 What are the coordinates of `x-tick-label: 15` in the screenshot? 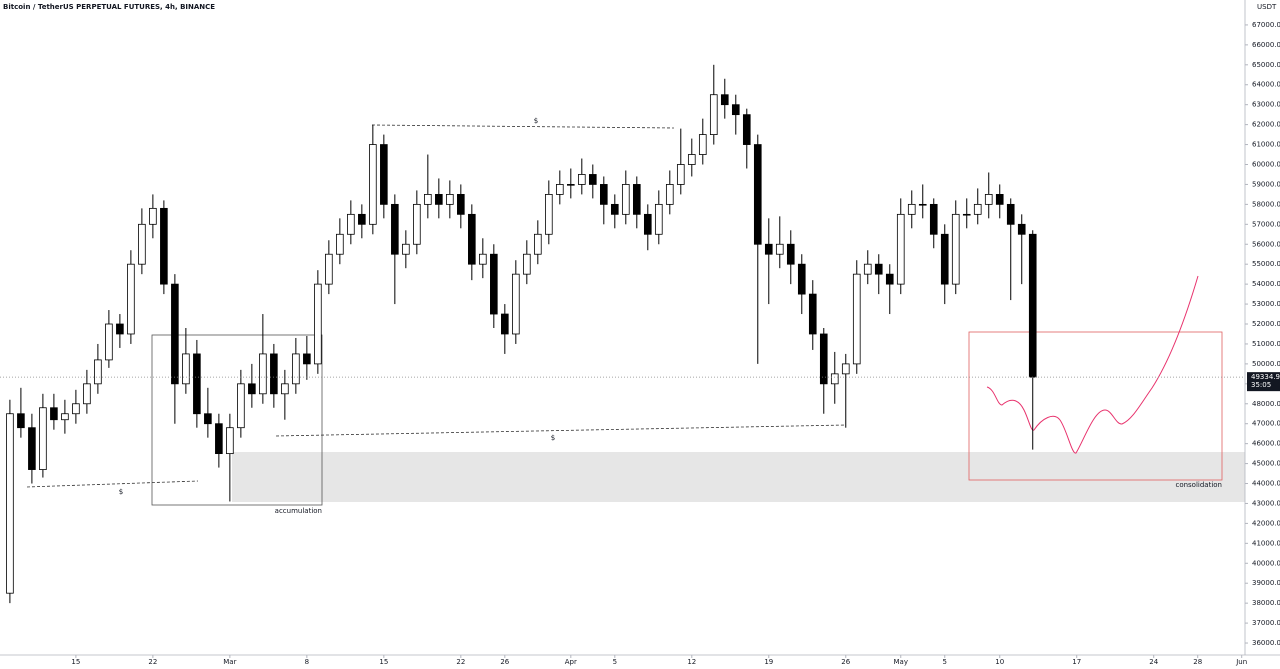 It's located at (75, 662).